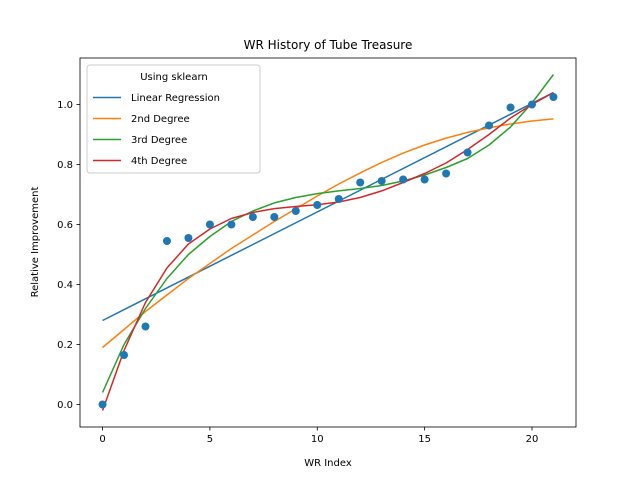 The width and height of the screenshot is (640, 480). What do you see at coordinates (328, 463) in the screenshot?
I see `x-axis-label: WR Index` at bounding box center [328, 463].